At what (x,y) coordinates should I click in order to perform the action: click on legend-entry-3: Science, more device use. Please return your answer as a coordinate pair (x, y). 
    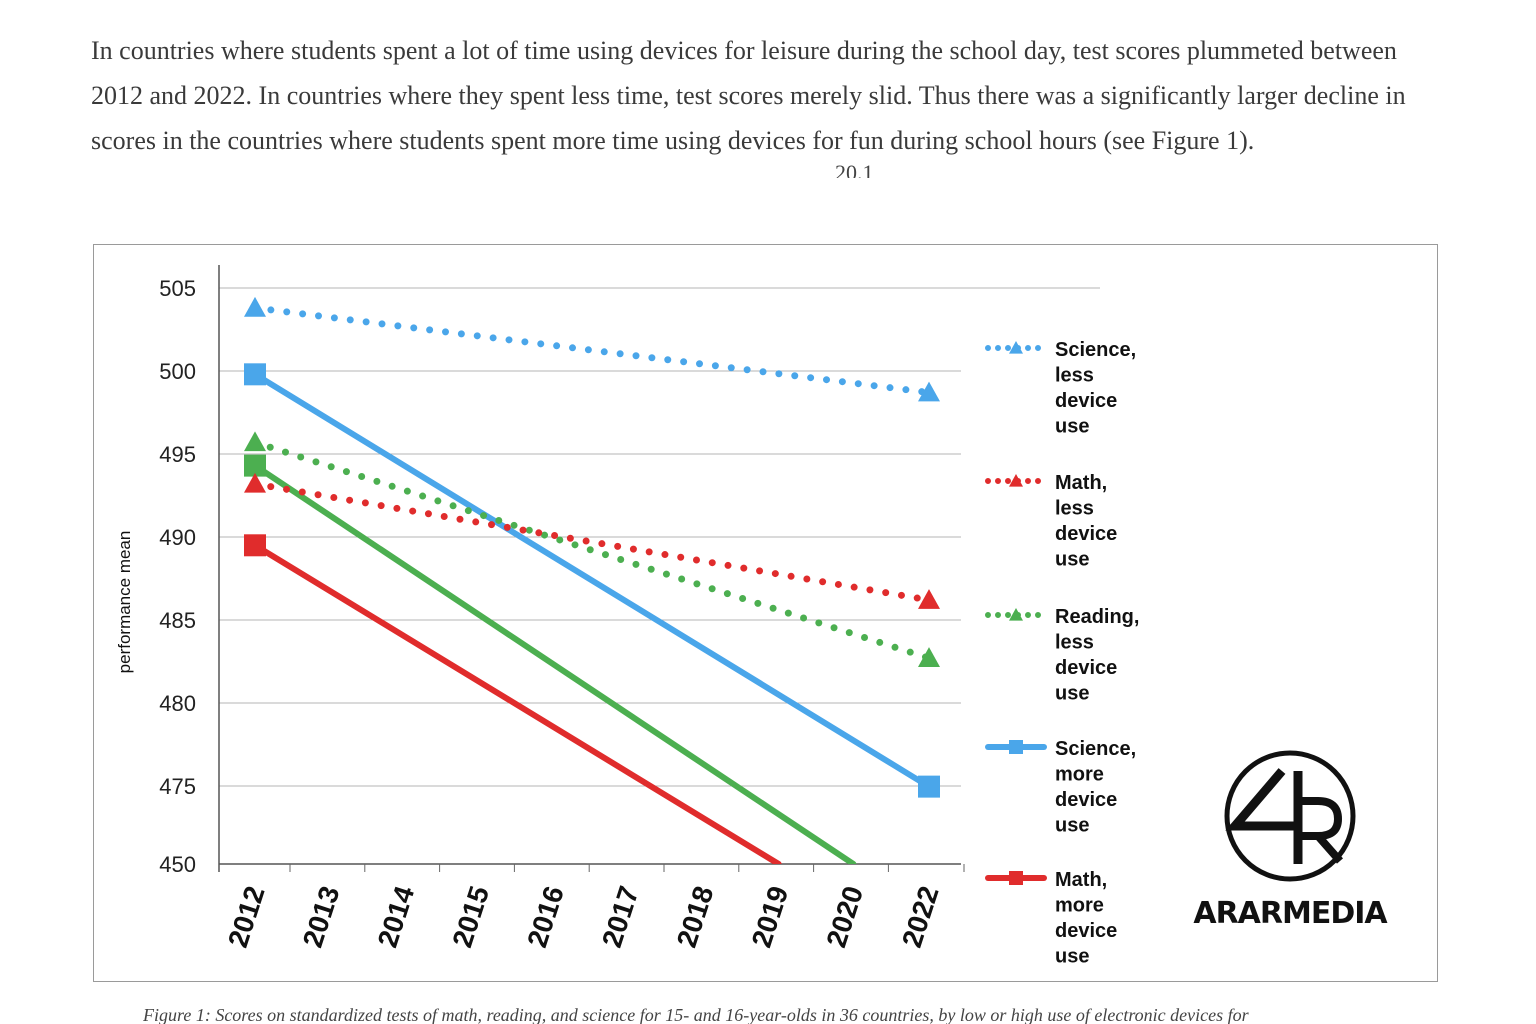
    Looking at the image, I should click on (1060, 787).